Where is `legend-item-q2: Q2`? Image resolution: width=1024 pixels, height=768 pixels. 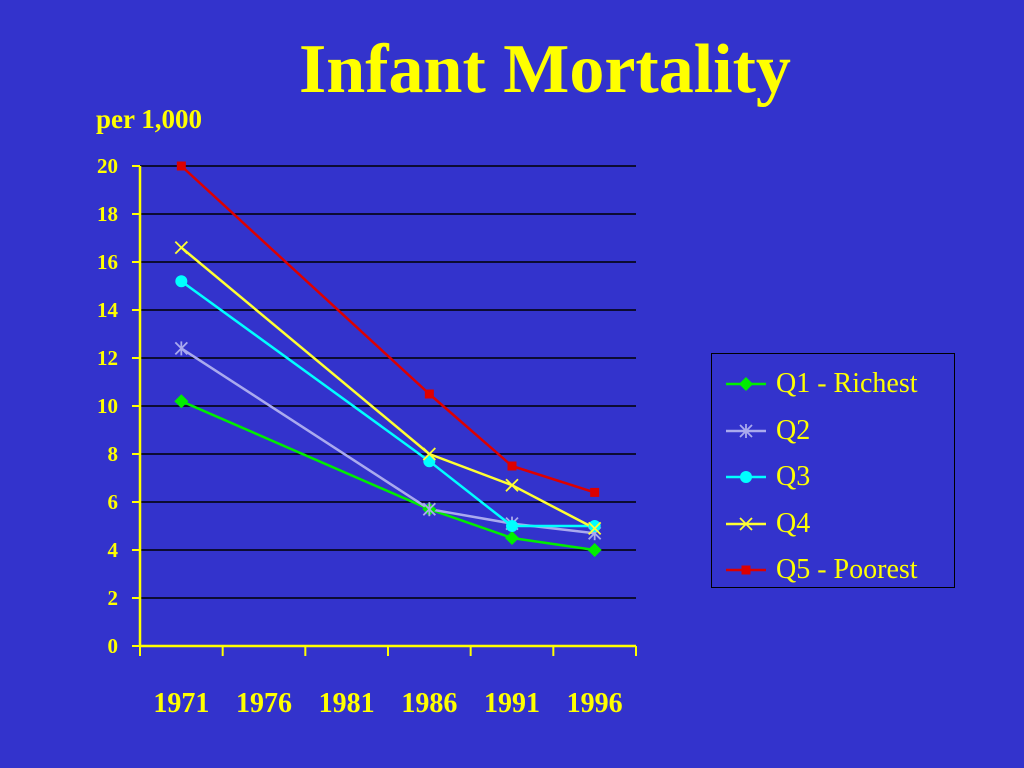 legend-item-q2: Q2 is located at coordinates (832, 431).